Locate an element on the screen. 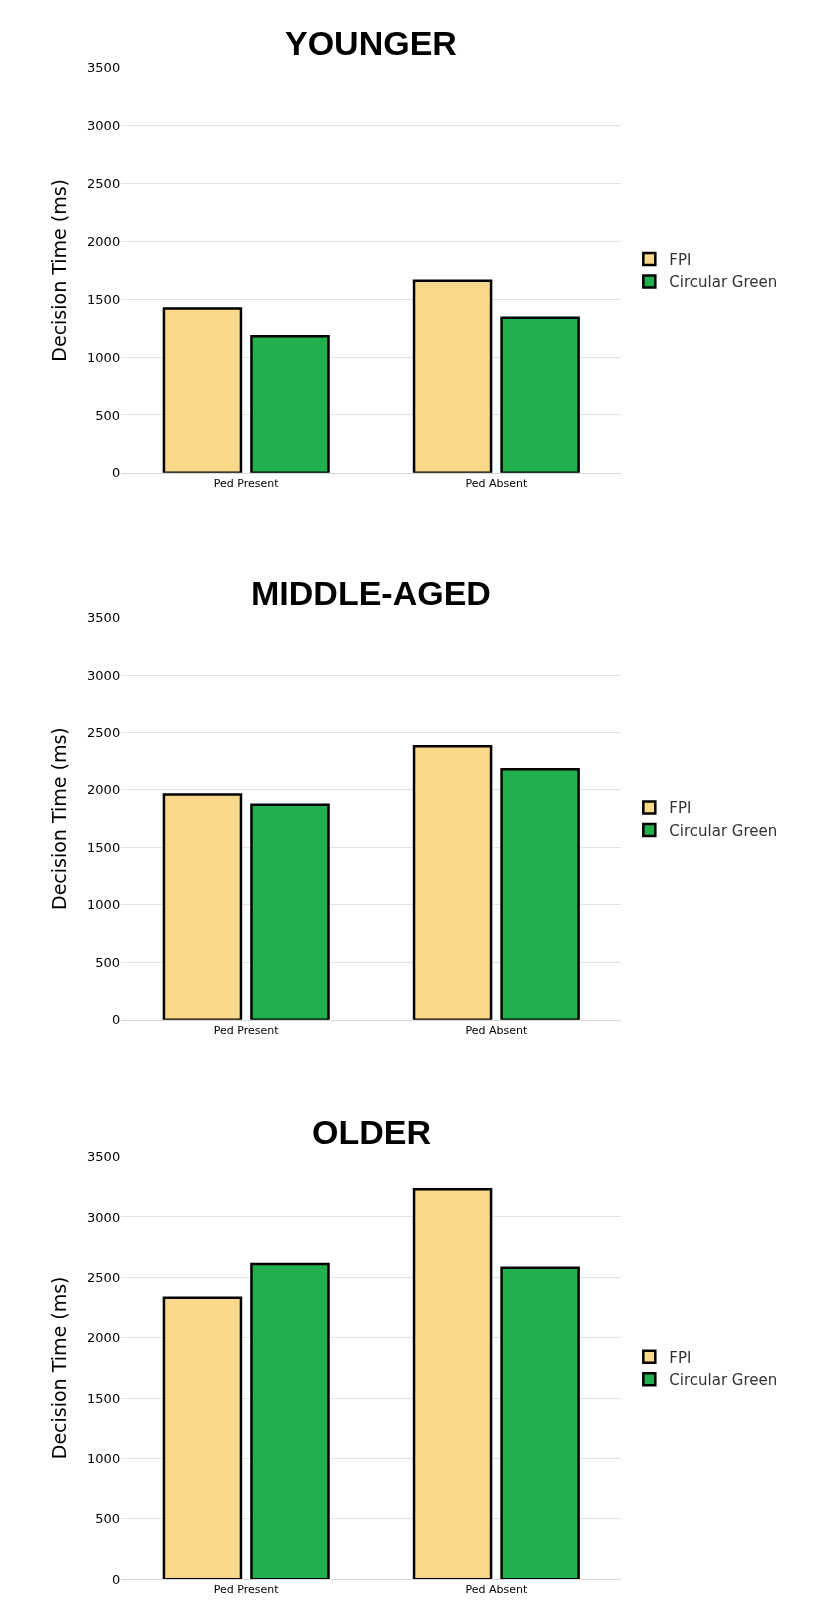  chart-title: YOUNGER is located at coordinates (371, 43).